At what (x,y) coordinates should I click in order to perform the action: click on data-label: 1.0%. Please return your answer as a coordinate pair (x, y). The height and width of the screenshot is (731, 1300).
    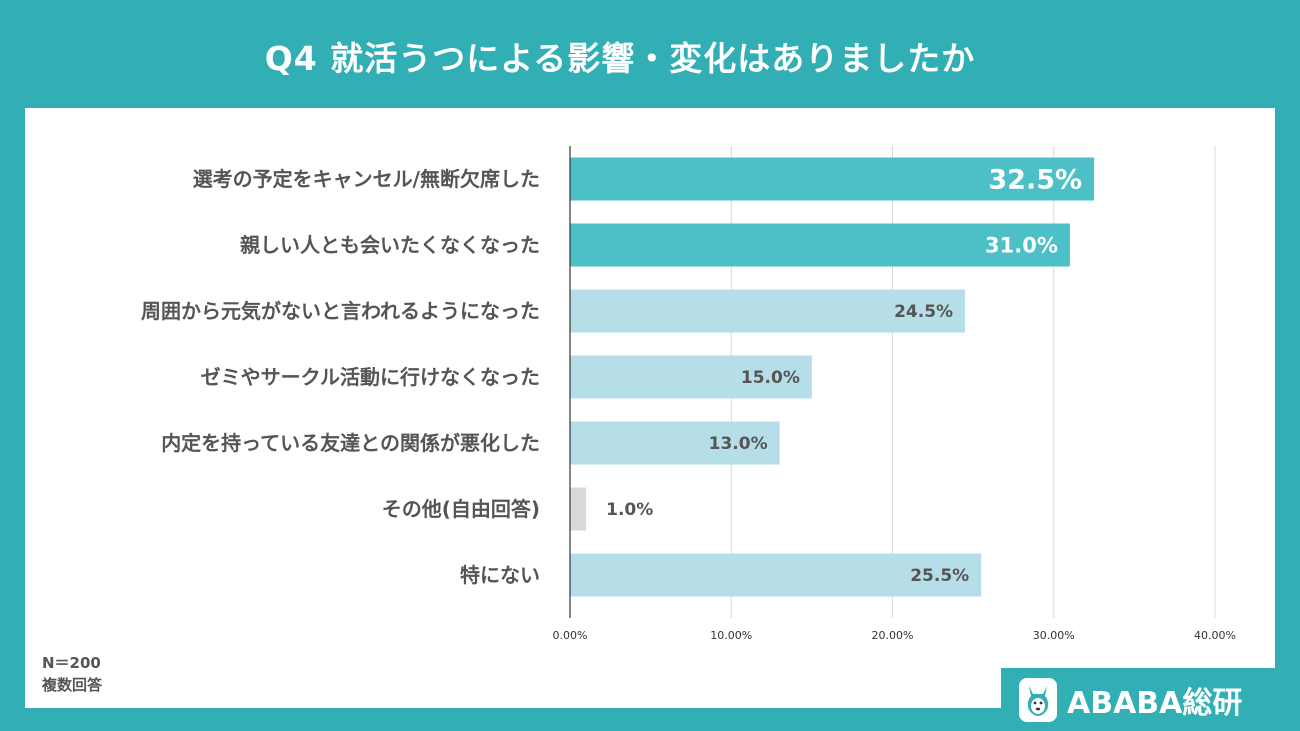
    Looking at the image, I should click on (629, 510).